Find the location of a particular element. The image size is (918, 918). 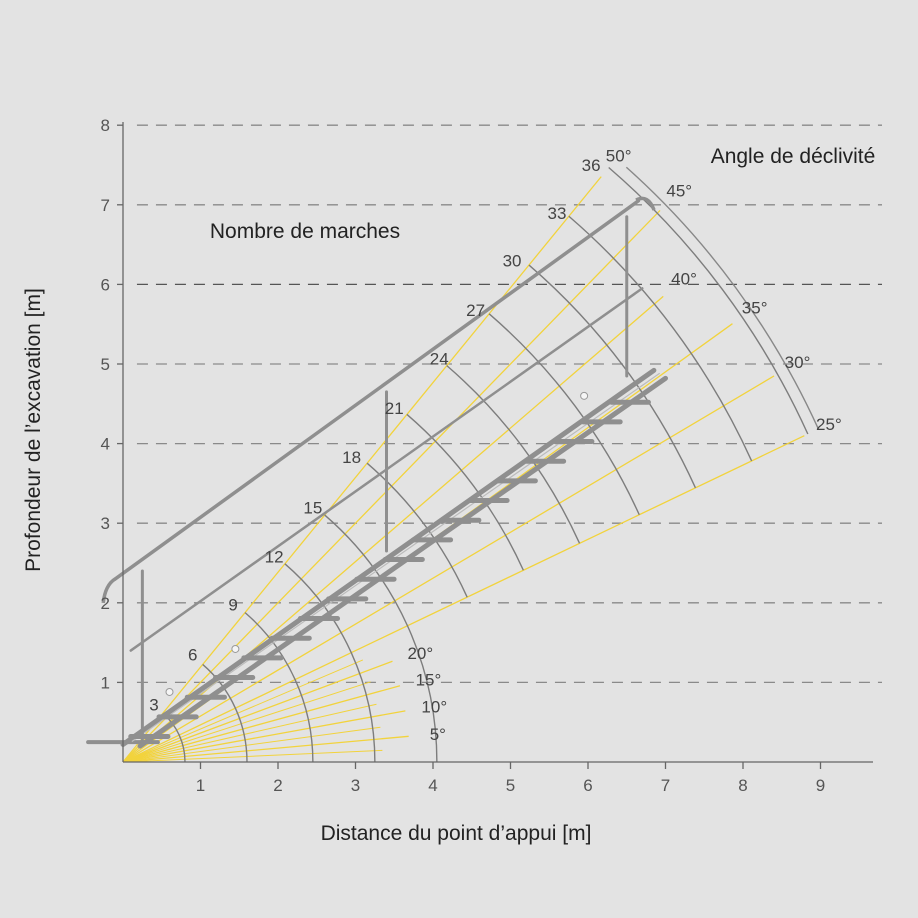

angle-label: 50° is located at coordinates (619, 155).